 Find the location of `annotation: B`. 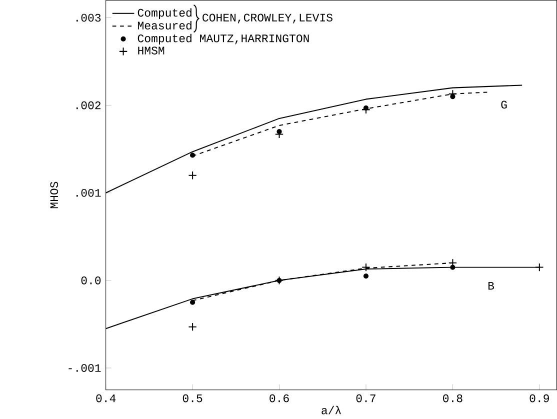

annotation: B is located at coordinates (491, 286).